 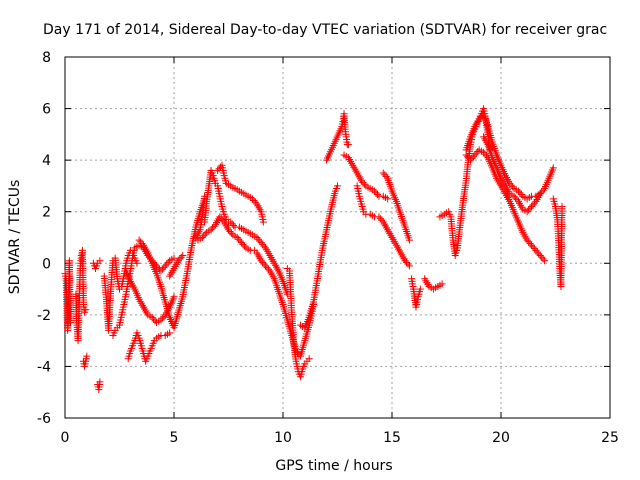 I want to click on x-tick-label: 15, so click(x=392, y=438).